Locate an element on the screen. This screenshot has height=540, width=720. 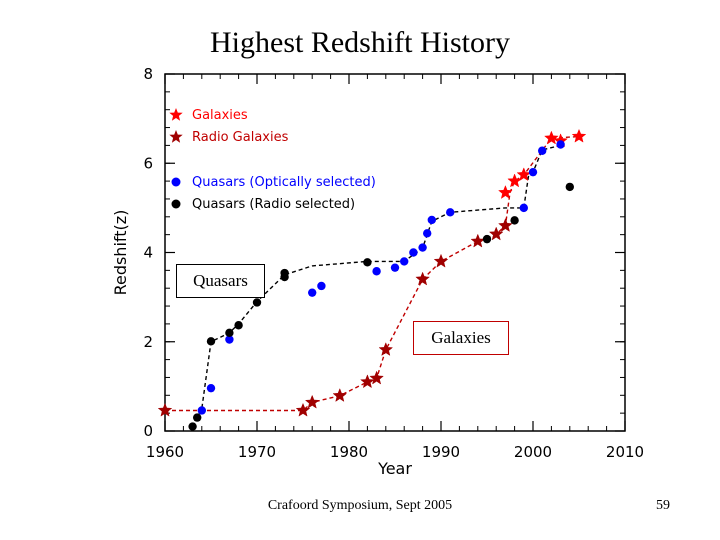
x-tick-label: 1990 is located at coordinates (441, 452).